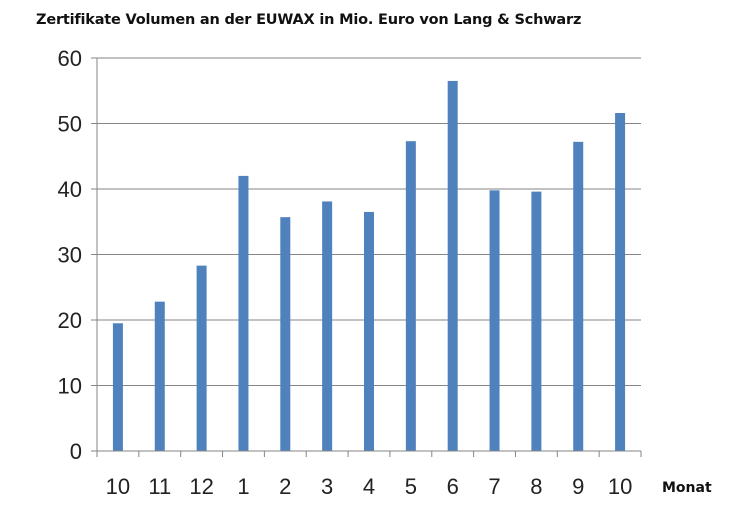 This screenshot has width=750, height=513. I want to click on y-tick-label: 30, so click(70, 255).